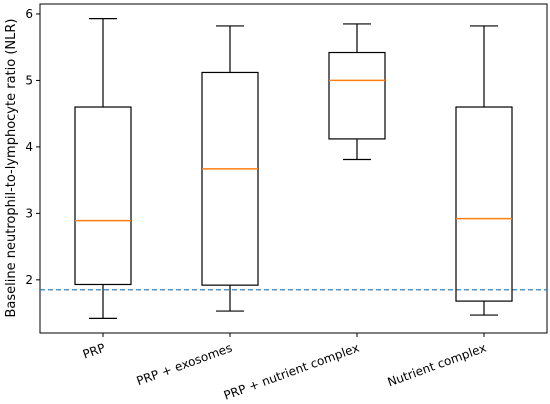 This screenshot has height=404, width=550. Describe the element at coordinates (29, 147) in the screenshot. I see `y-tick-label: 4` at that location.